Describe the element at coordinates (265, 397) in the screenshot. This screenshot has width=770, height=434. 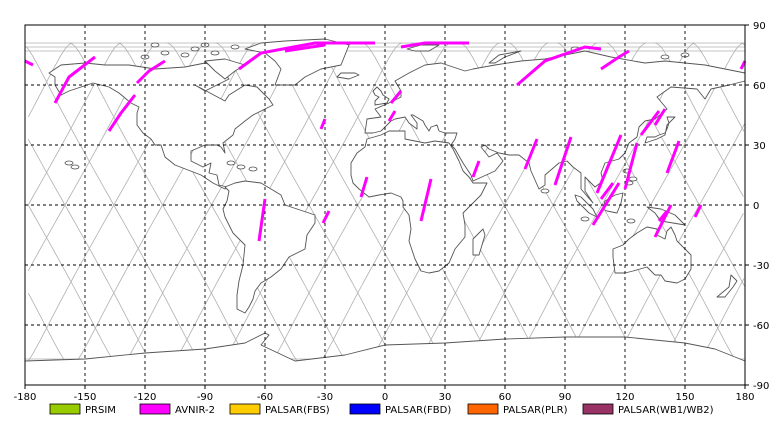
I see `x-tick-label: -60` at that location.